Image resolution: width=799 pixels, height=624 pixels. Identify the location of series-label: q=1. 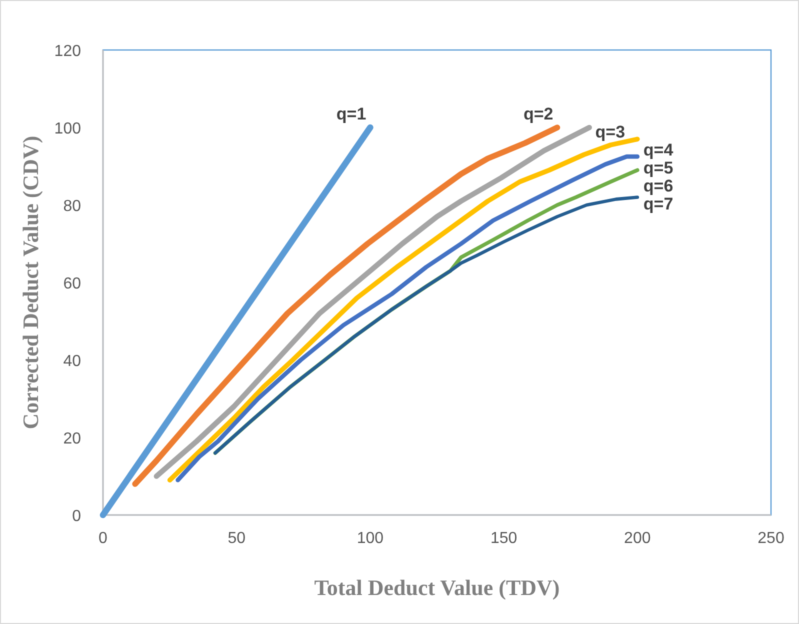
(351, 114).